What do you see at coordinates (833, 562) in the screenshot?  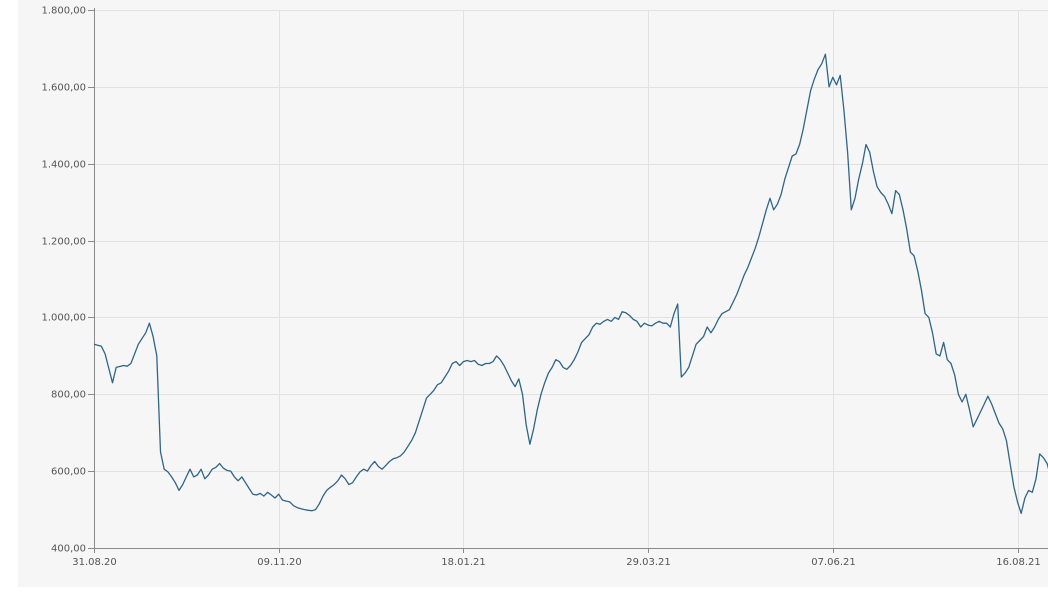 I see `x-tick-label: 07.06.21` at bounding box center [833, 562].